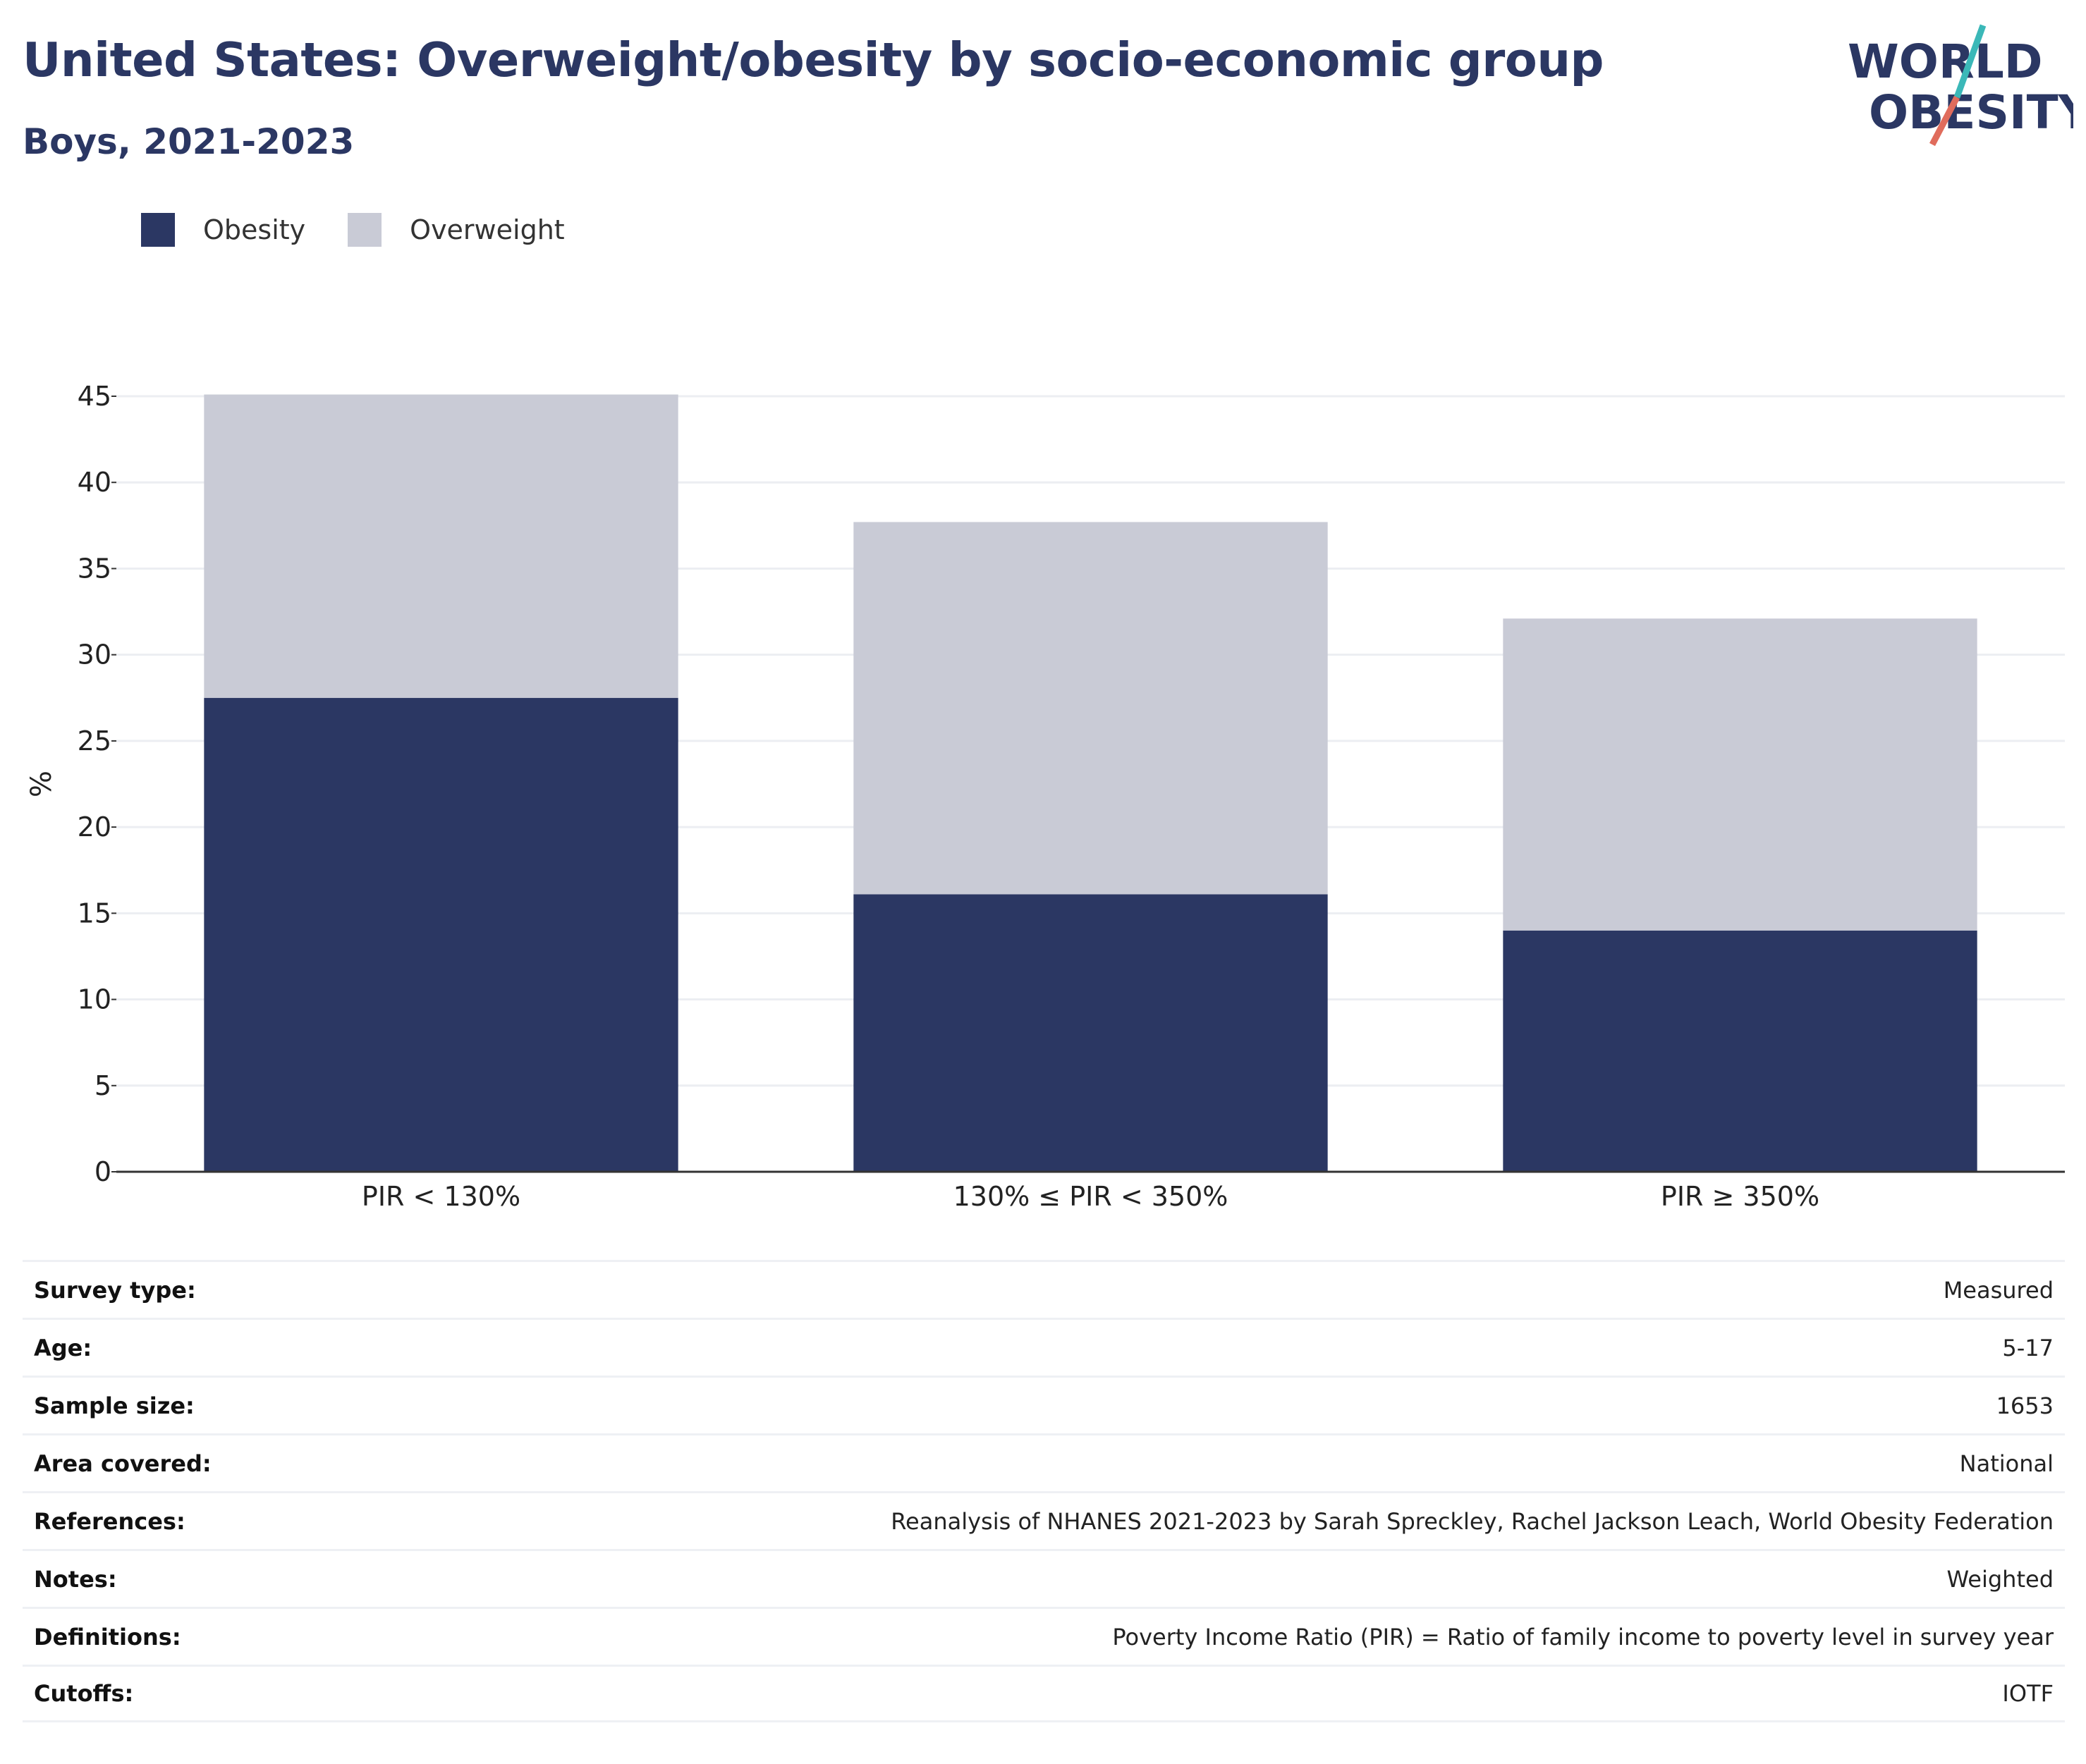 The image size is (2086, 1764). I want to click on metadata-label: Notes:, so click(75, 1579).